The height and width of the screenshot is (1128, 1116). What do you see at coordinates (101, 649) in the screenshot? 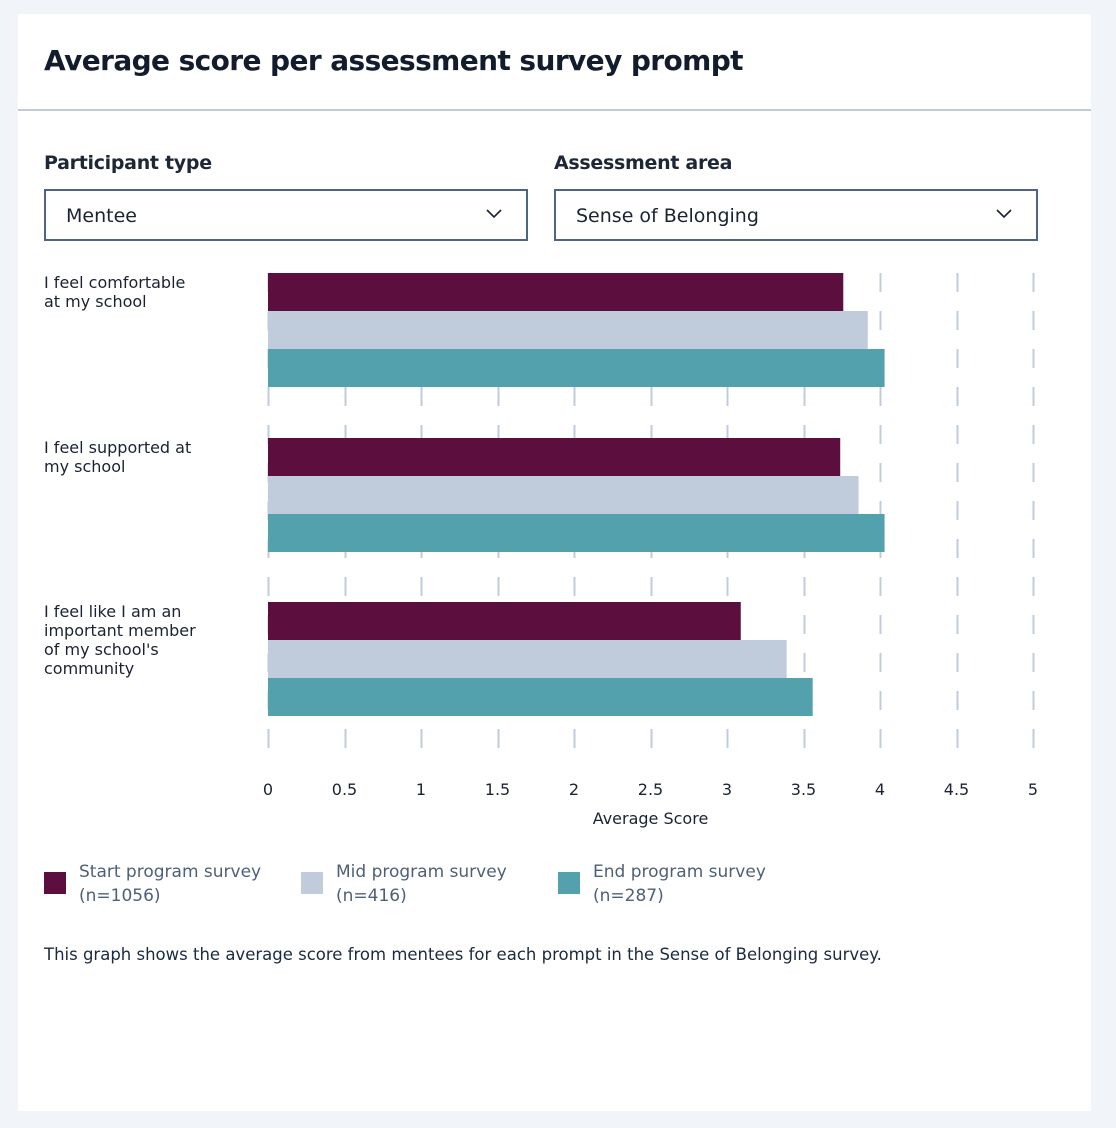
I see `category-label-line: of my school's` at bounding box center [101, 649].